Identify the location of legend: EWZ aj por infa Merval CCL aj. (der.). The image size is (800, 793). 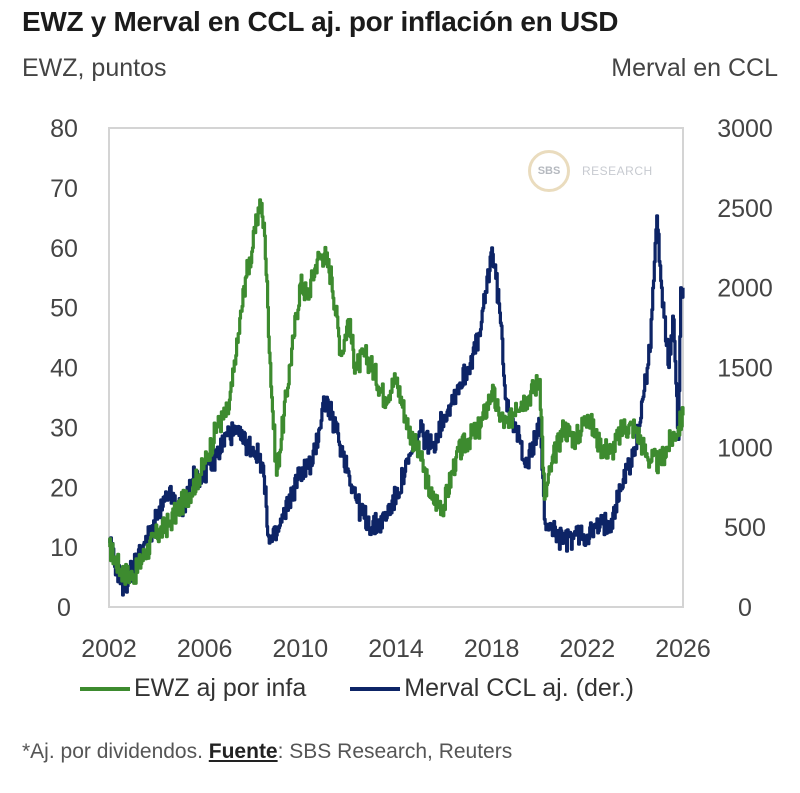
(379, 688).